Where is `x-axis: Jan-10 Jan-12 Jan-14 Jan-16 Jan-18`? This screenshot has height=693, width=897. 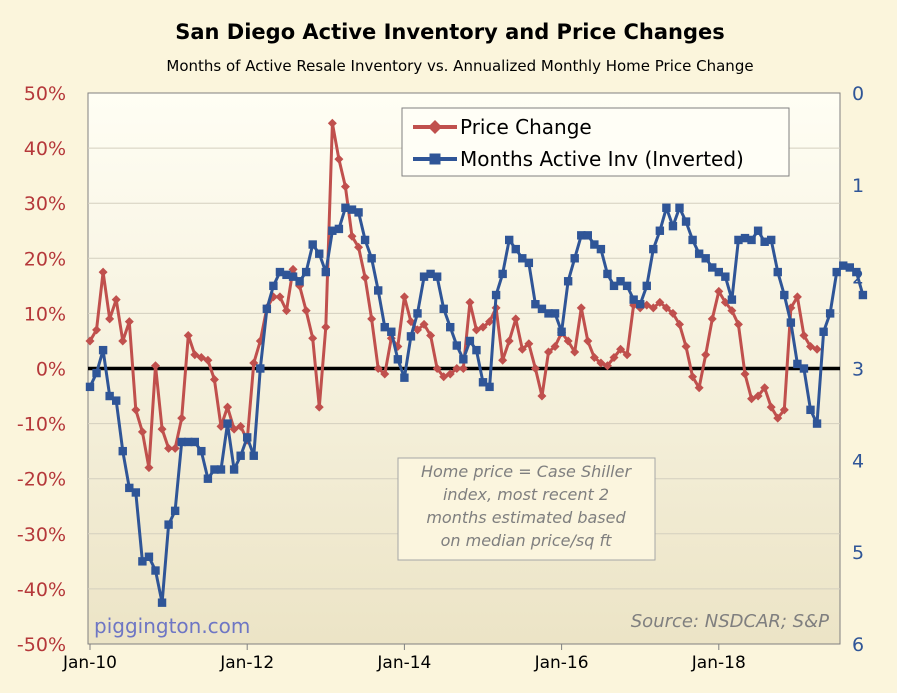
x-axis: Jan-10 Jan-12 Jan-14 Jan-16 Jan-18 is located at coordinates (404, 658).